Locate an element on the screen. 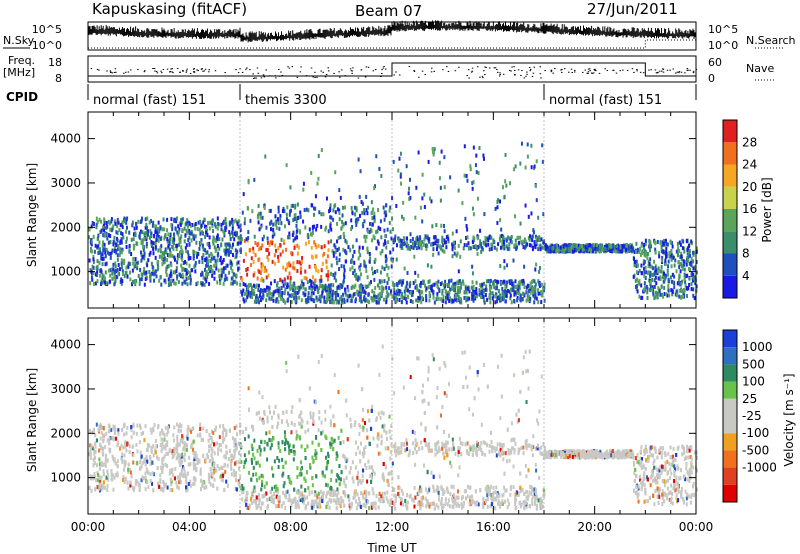 The width and height of the screenshot is (800, 554). freq-tick-high: 18 is located at coordinates (55, 62).